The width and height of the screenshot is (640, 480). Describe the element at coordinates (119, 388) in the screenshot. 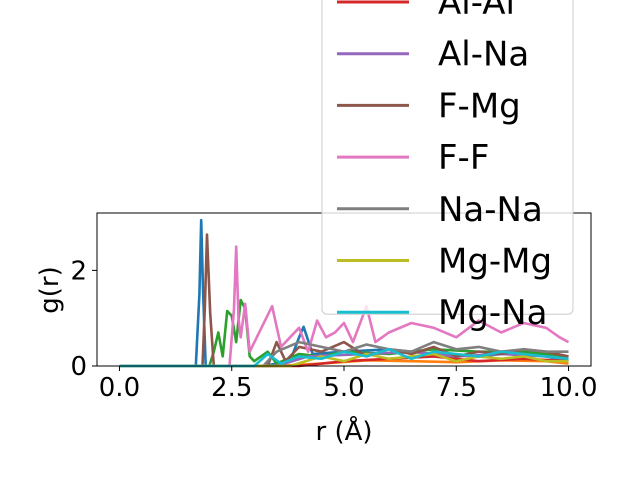

I see `x-tick-label: 0.0` at that location.